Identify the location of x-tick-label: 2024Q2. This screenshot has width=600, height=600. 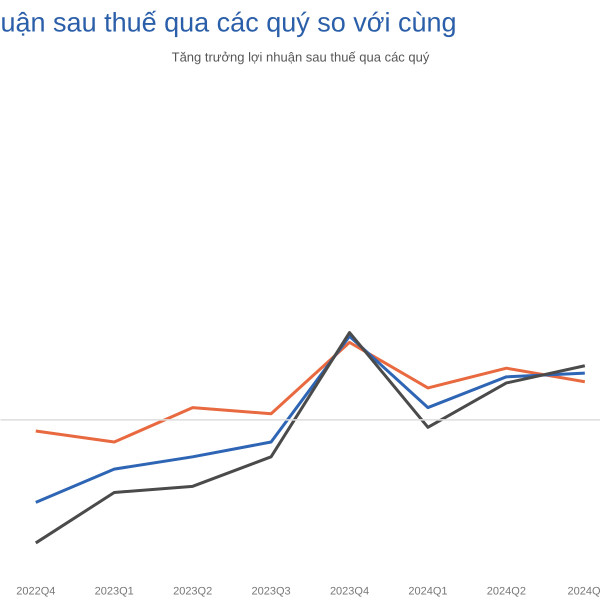
(506, 592).